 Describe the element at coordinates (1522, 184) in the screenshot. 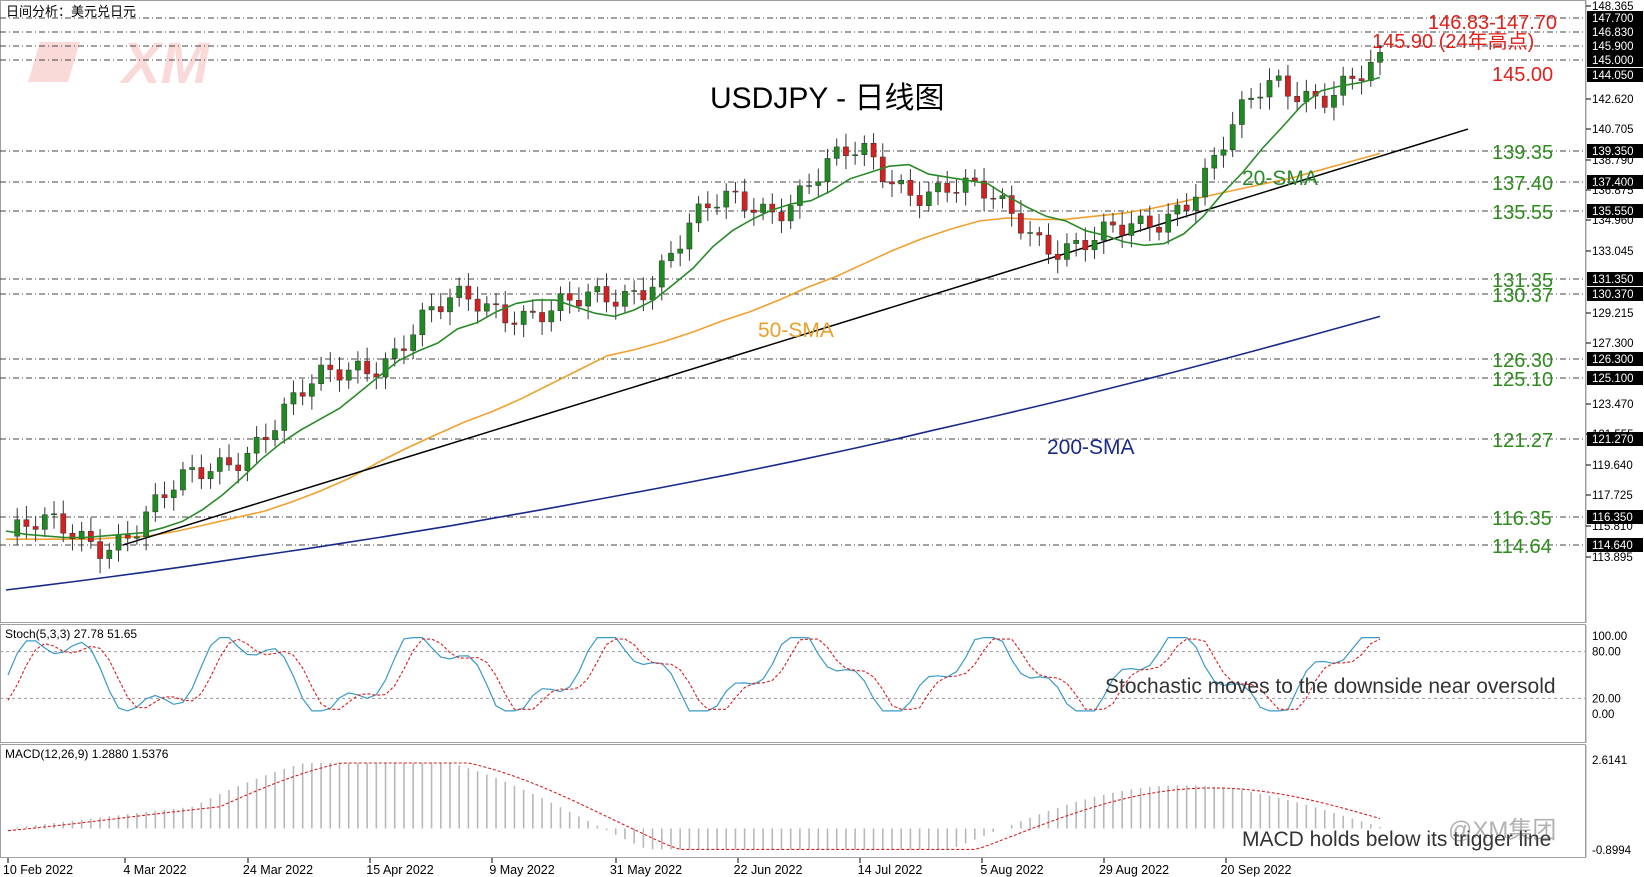

I see `level-label: 137.40` at that location.